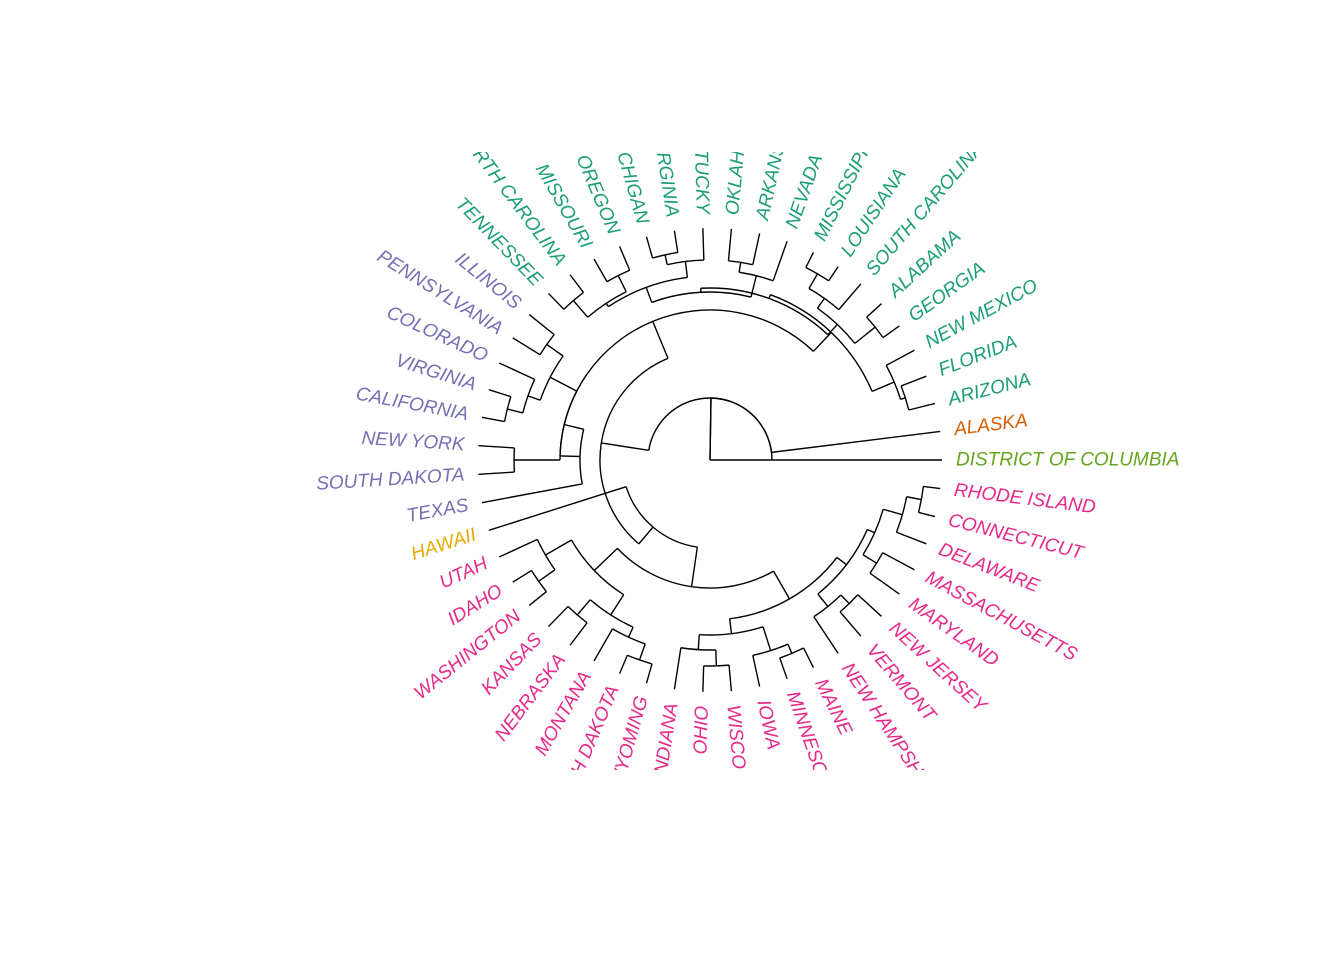 This screenshot has height=960, width=1344. I want to click on leaf-label: TEXAS, so click(437, 511).